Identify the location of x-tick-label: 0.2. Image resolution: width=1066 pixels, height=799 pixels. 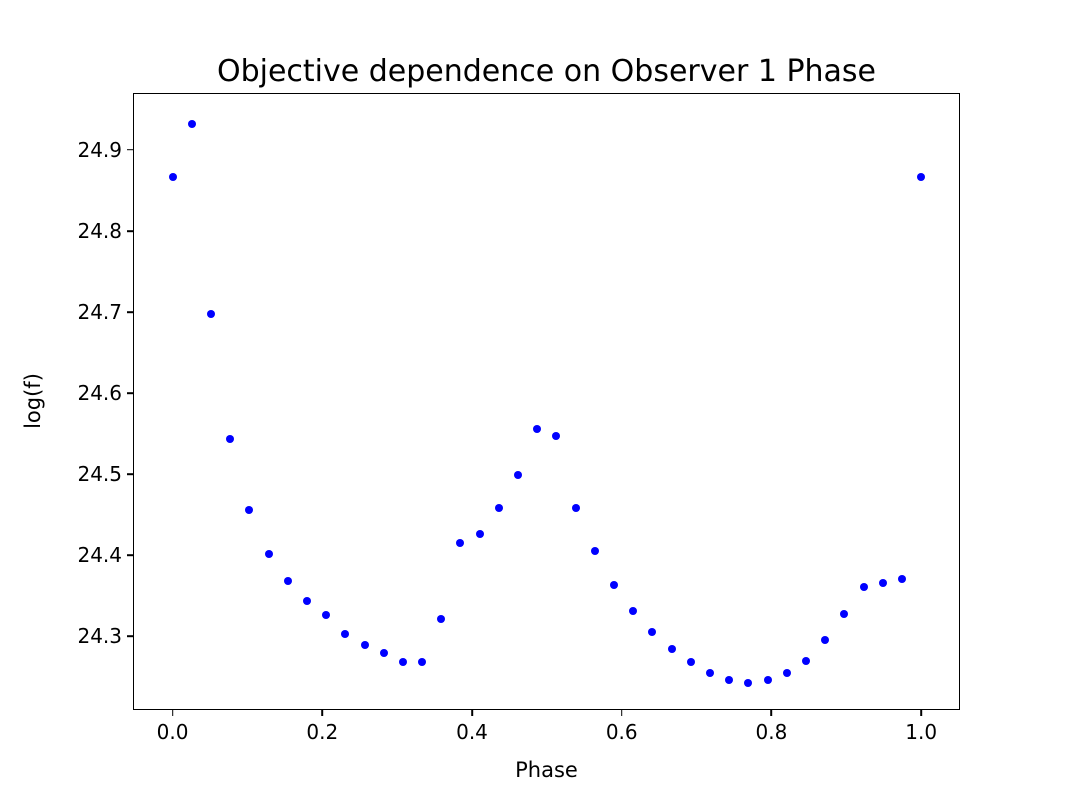
(322, 731).